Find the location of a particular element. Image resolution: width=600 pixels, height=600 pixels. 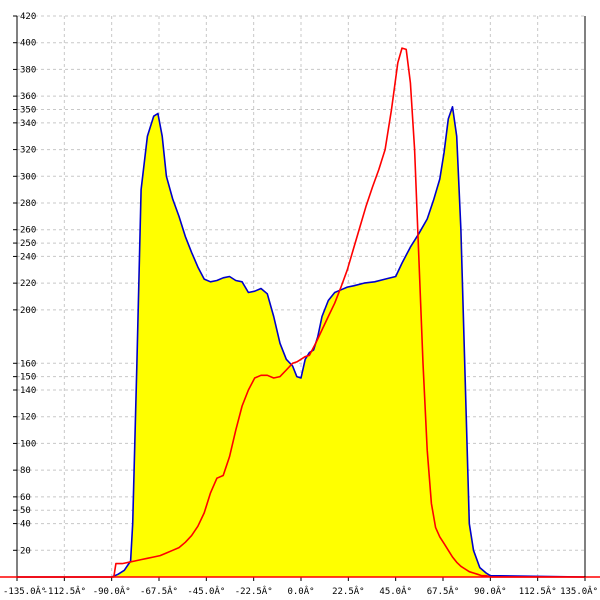

x-tick-label: -112.5Â° is located at coordinates (64, 591).